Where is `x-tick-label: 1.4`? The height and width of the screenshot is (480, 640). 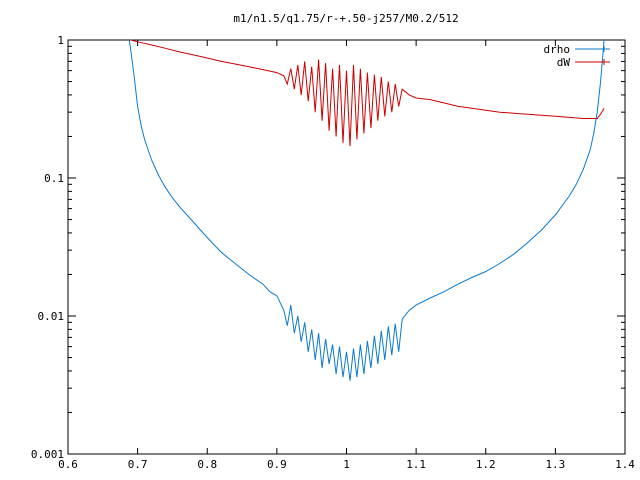
x-tick-label: 1.4 is located at coordinates (625, 464).